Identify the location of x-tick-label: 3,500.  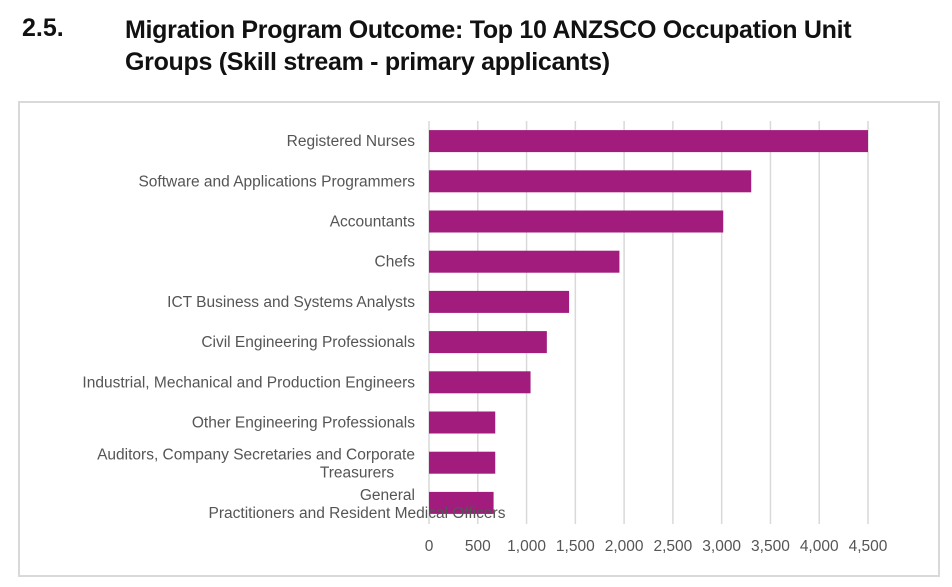
(770, 546).